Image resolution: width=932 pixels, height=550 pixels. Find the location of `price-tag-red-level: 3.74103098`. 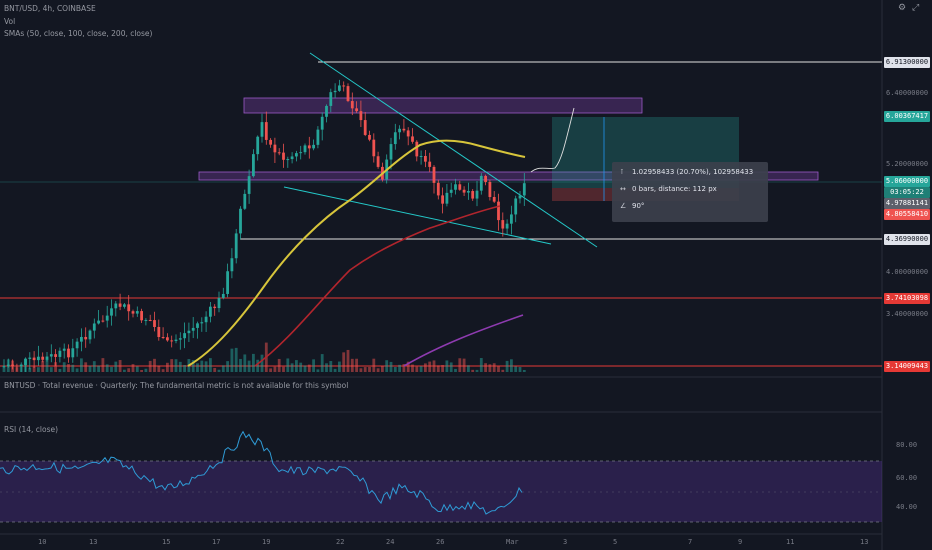

price-tag-red-level: 3.74103098 is located at coordinates (907, 298).